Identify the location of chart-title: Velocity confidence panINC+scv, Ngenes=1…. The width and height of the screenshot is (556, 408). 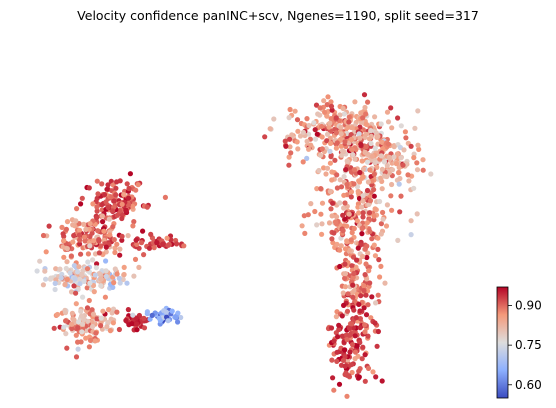
(278, 15).